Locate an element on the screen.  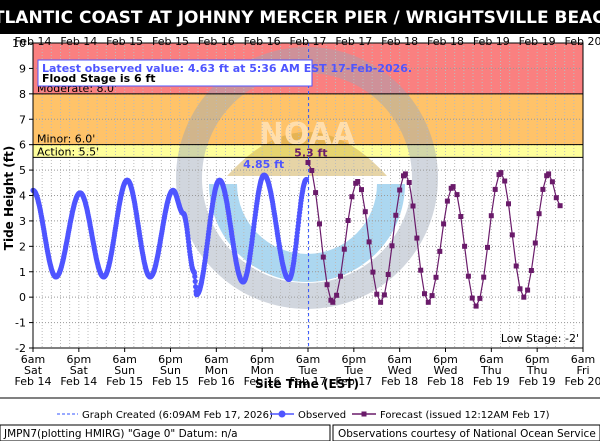
y-tick-label: 6 is located at coordinates (22, 145).